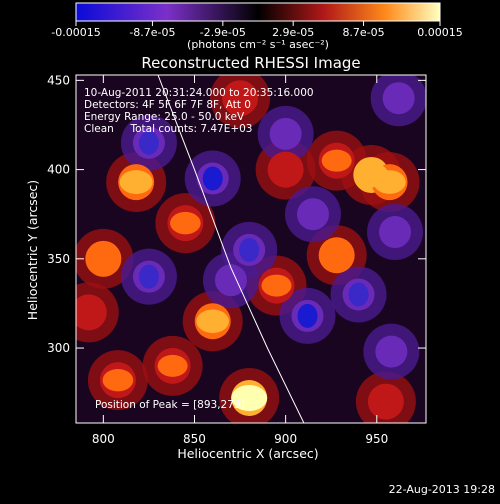 This screenshot has height=504, width=500. I want to click on x-tick-label: 800, so click(103, 439).